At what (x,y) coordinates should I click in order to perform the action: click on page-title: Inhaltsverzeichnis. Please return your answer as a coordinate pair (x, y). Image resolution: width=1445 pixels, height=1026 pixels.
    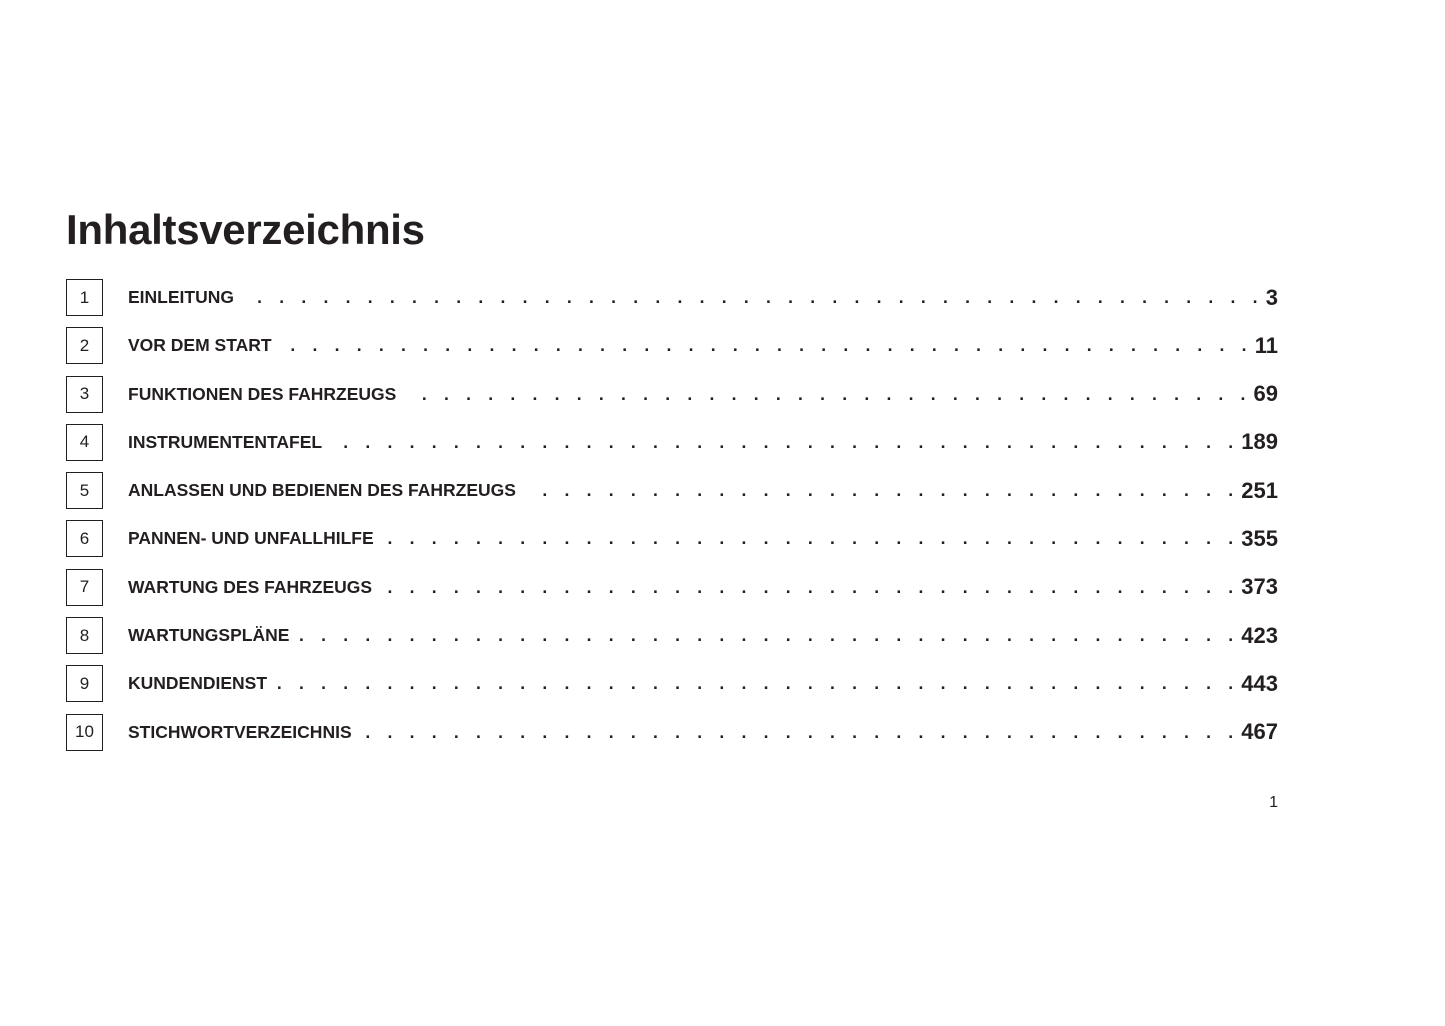
    Looking at the image, I should click on (245, 229).